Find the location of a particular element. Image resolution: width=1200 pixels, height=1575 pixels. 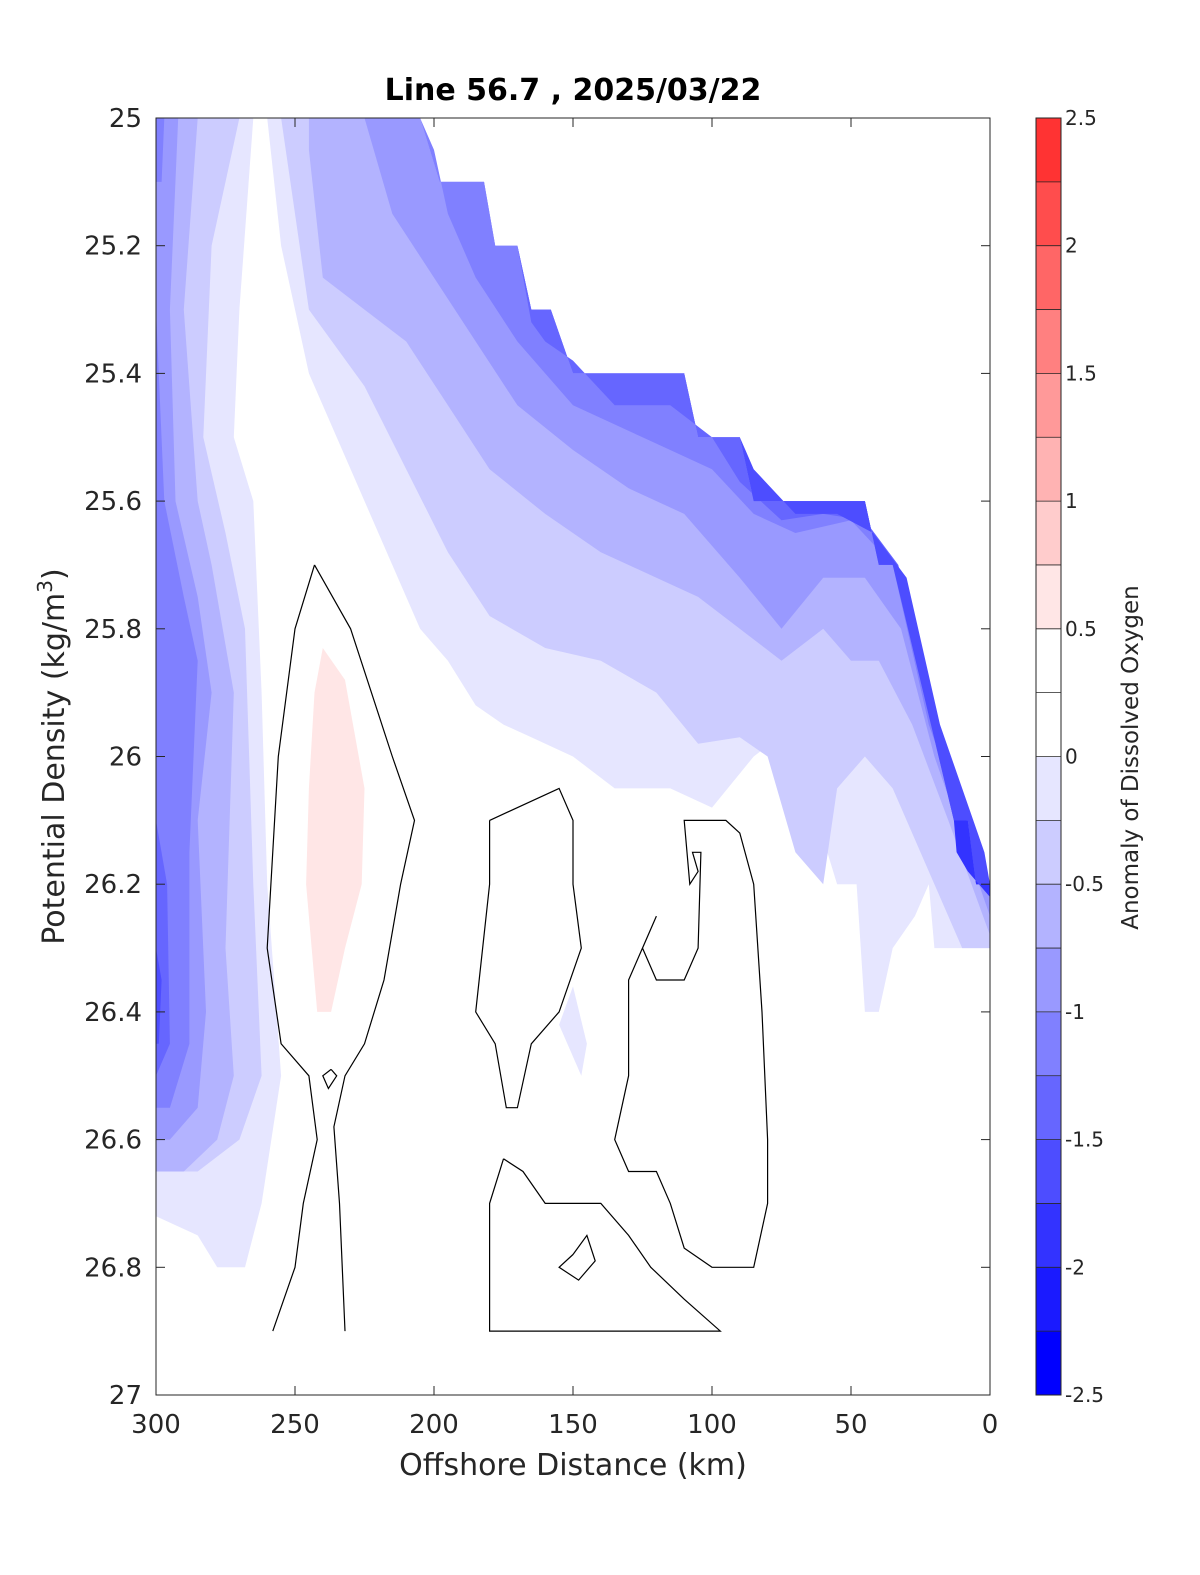

y-tick-label: 25.4 is located at coordinates (113, 374).